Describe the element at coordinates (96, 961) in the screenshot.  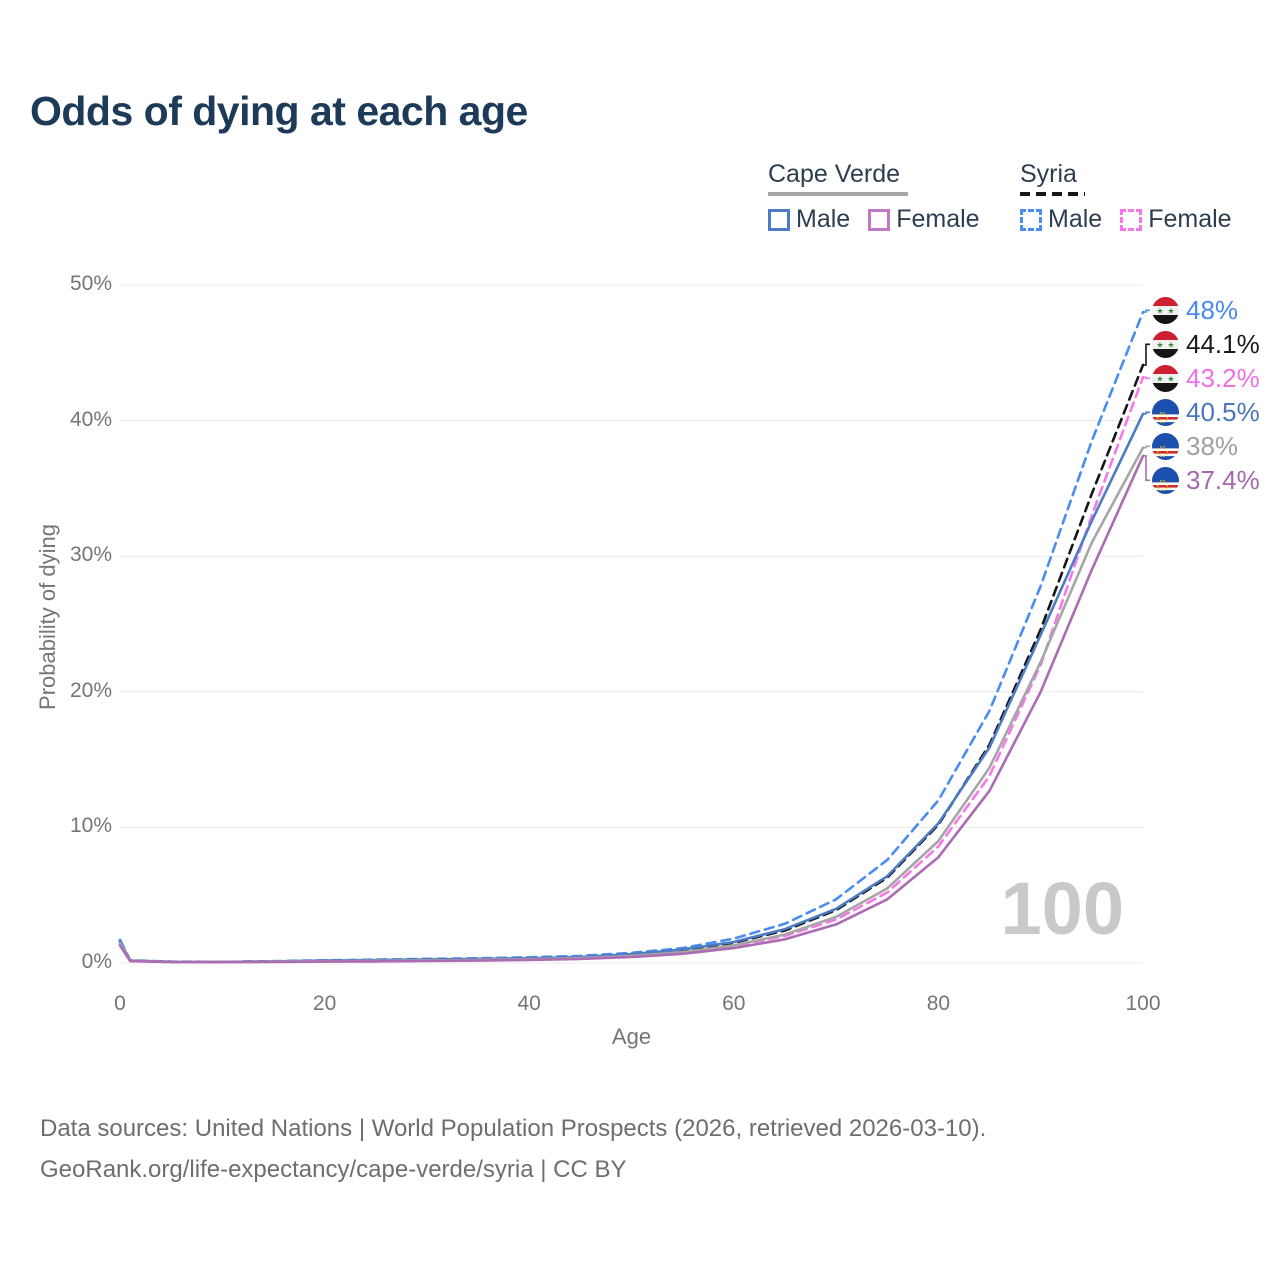
I see `y-tick-label: 0%` at that location.